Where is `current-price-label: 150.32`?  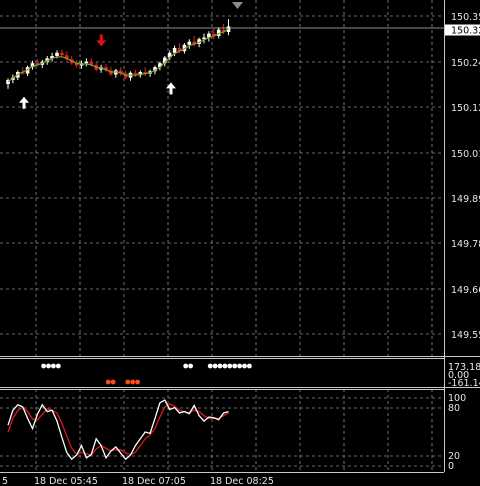
current-price-label: 150.32 is located at coordinates (465, 31).